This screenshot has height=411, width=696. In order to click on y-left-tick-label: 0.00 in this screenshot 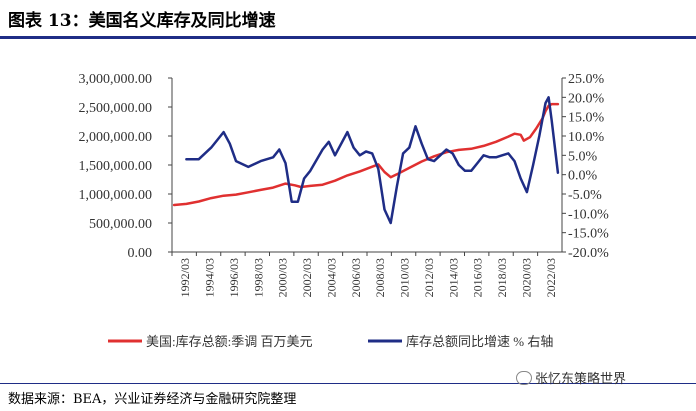, I will do `click(140, 253)`.